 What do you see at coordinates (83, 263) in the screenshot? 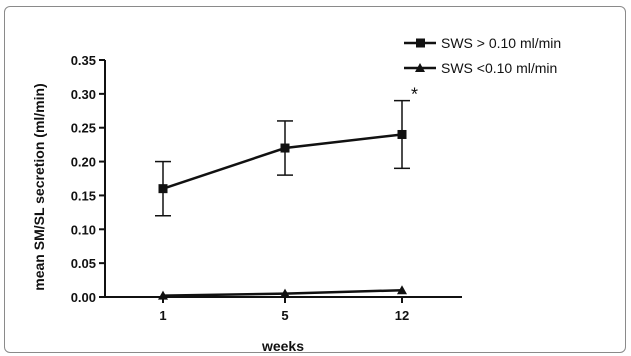
I see `y-tick-label: 0.05` at bounding box center [83, 263].